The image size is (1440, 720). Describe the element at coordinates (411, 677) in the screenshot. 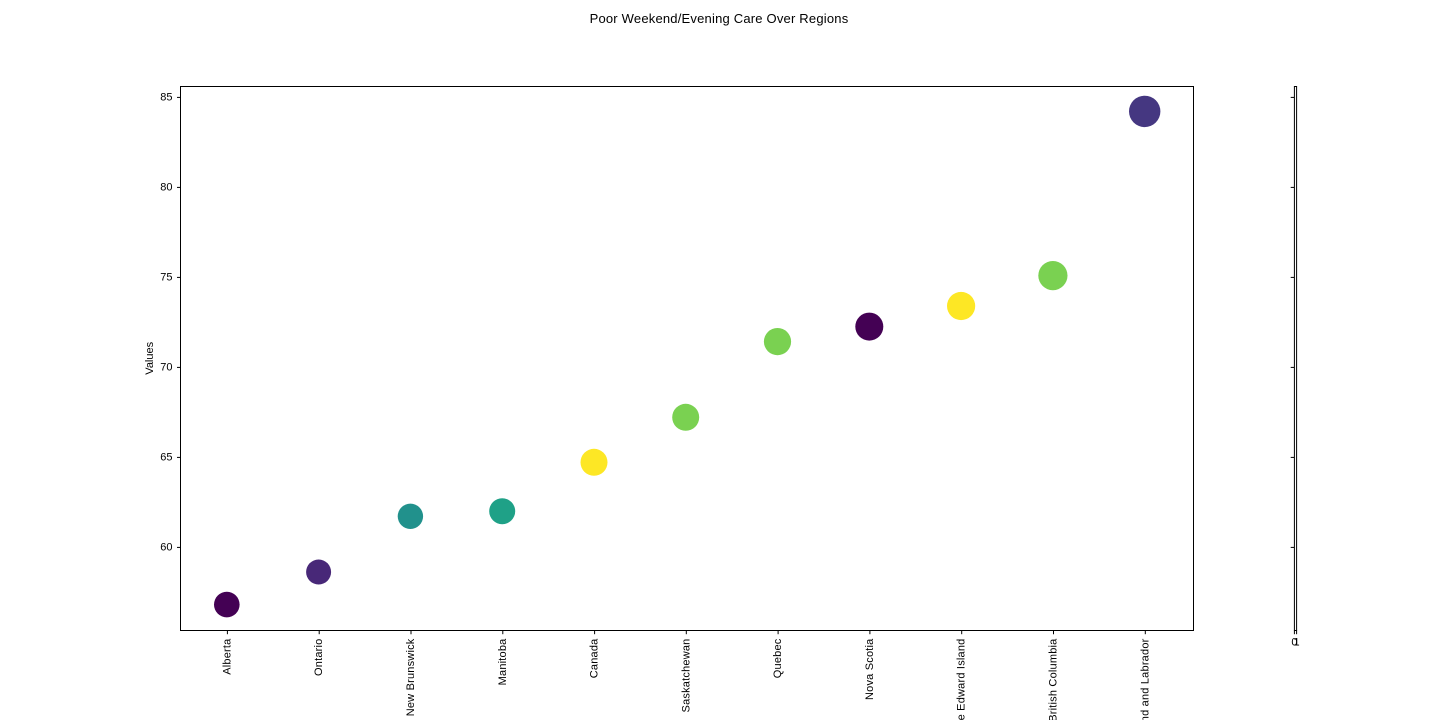

I see `svg-text: New Brunswick` at that location.